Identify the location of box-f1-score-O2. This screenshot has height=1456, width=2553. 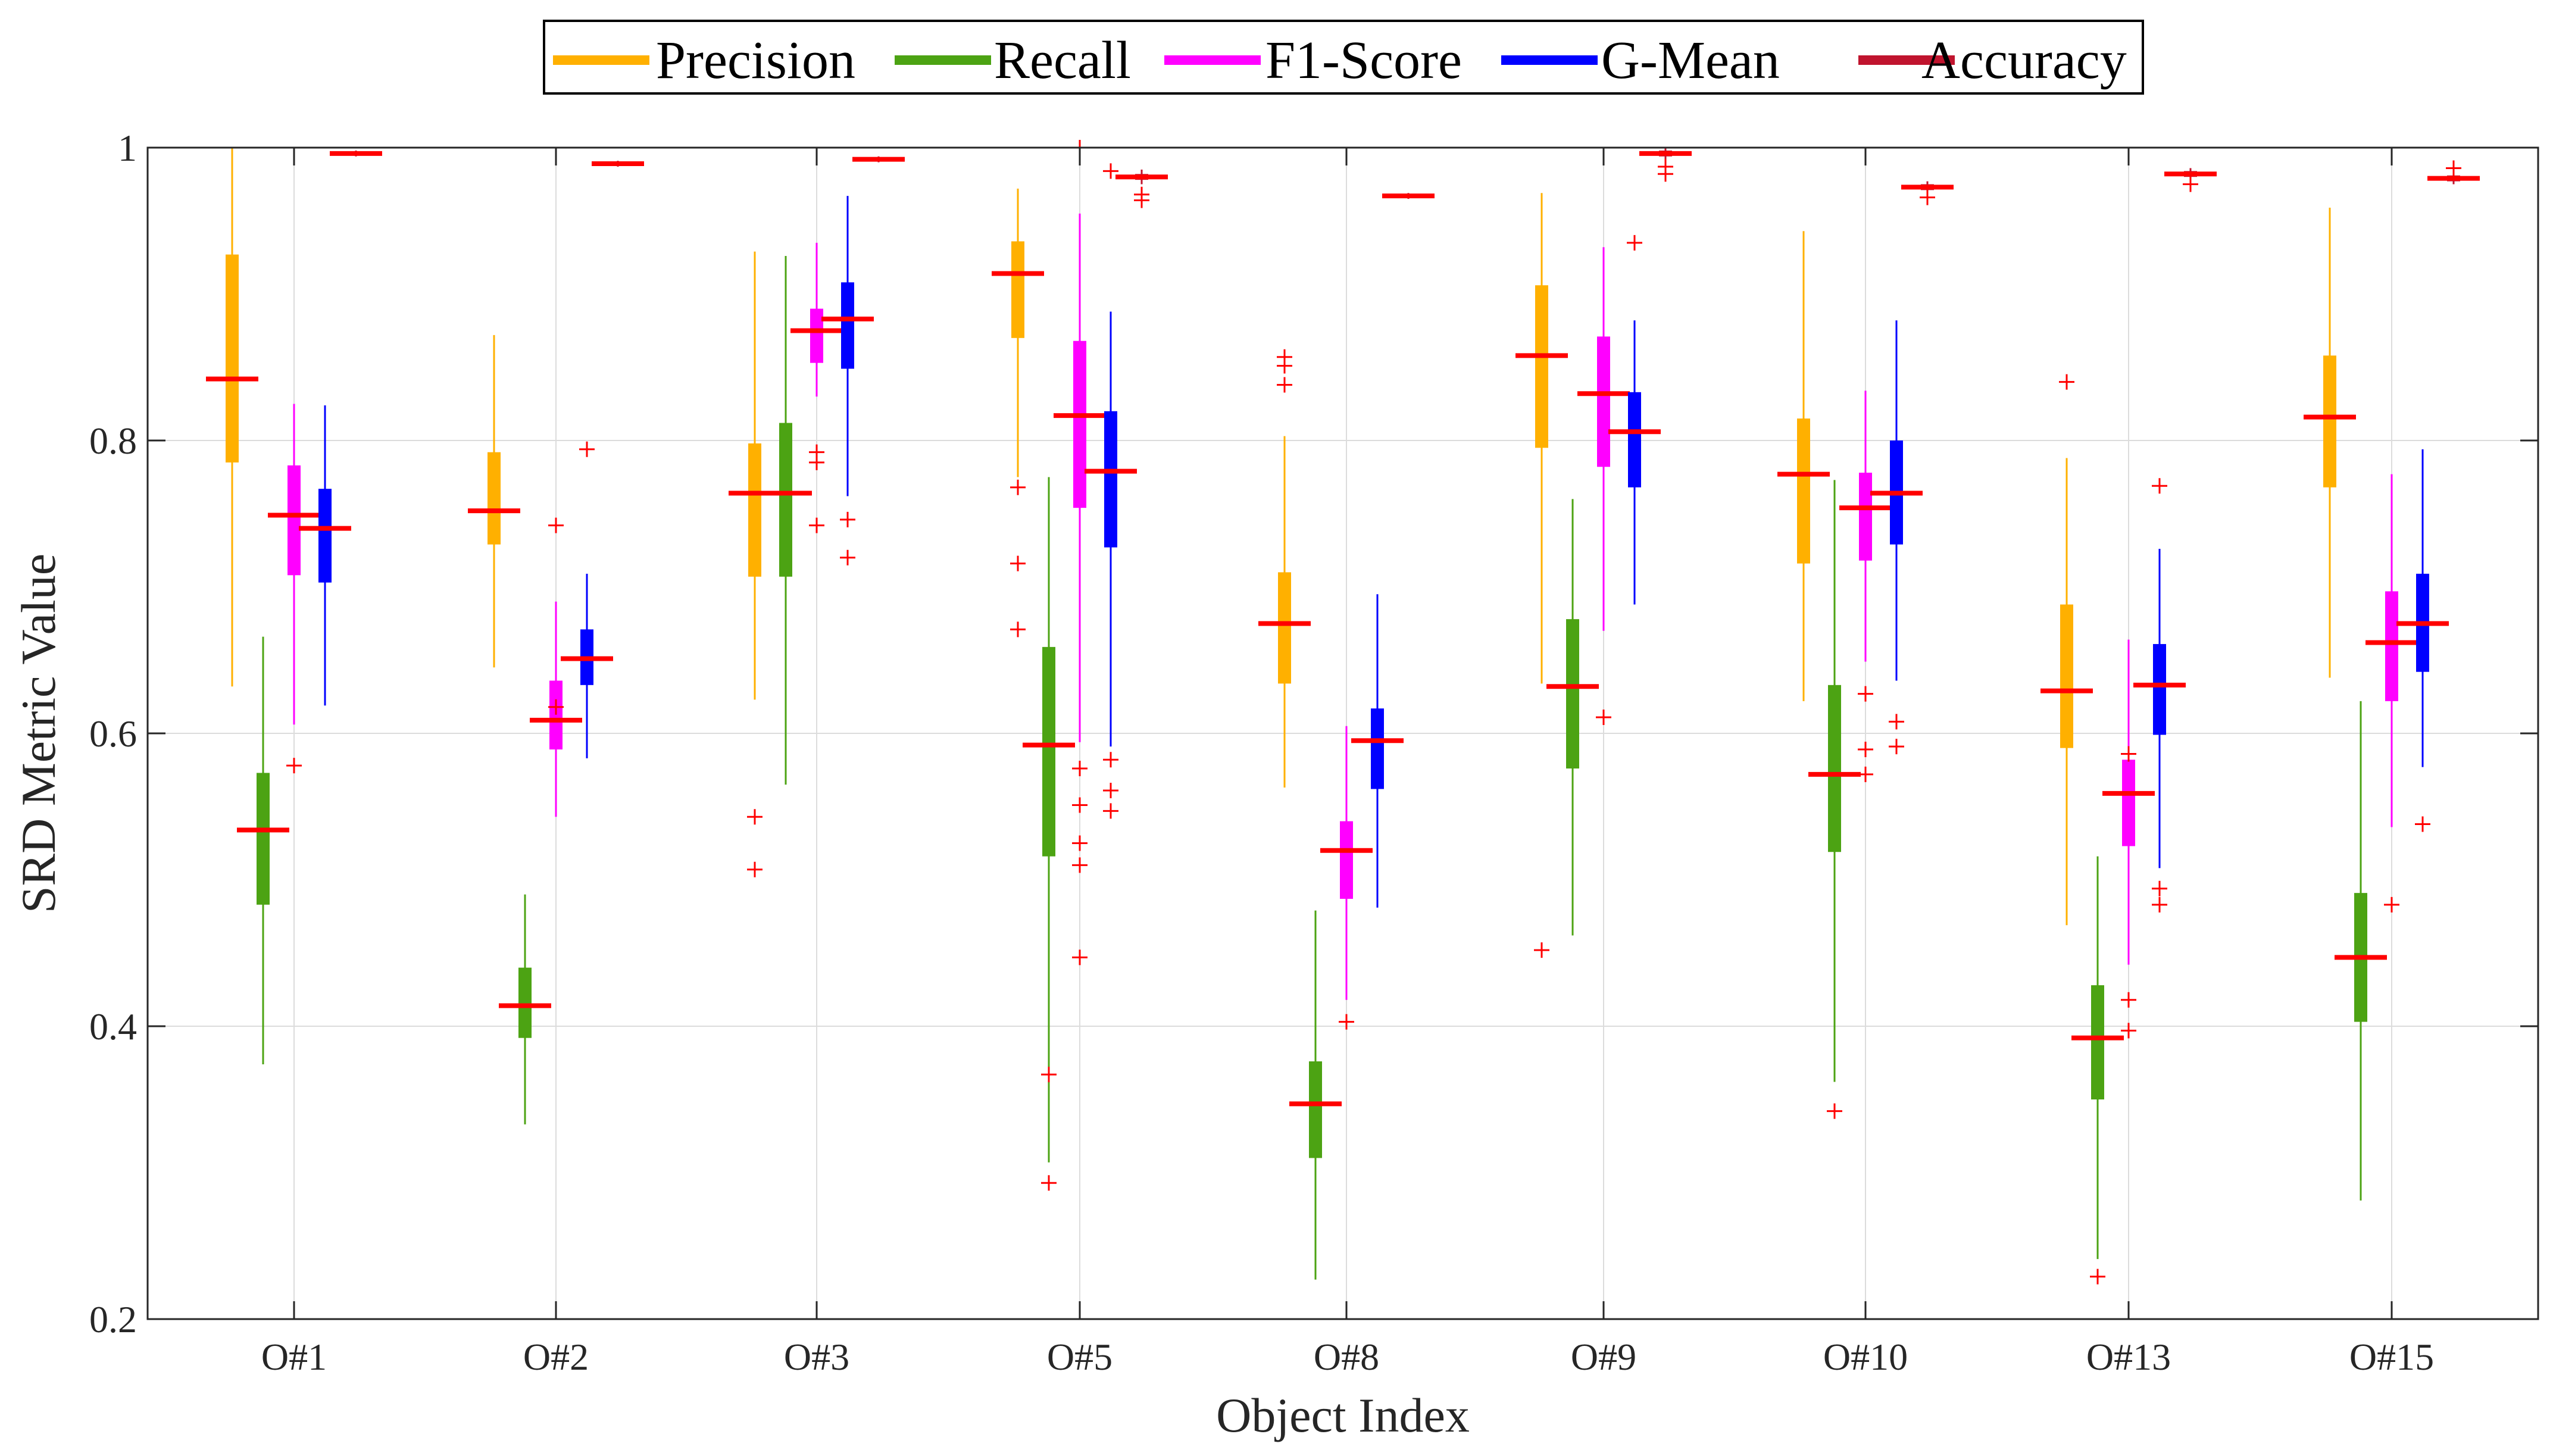
(556, 667).